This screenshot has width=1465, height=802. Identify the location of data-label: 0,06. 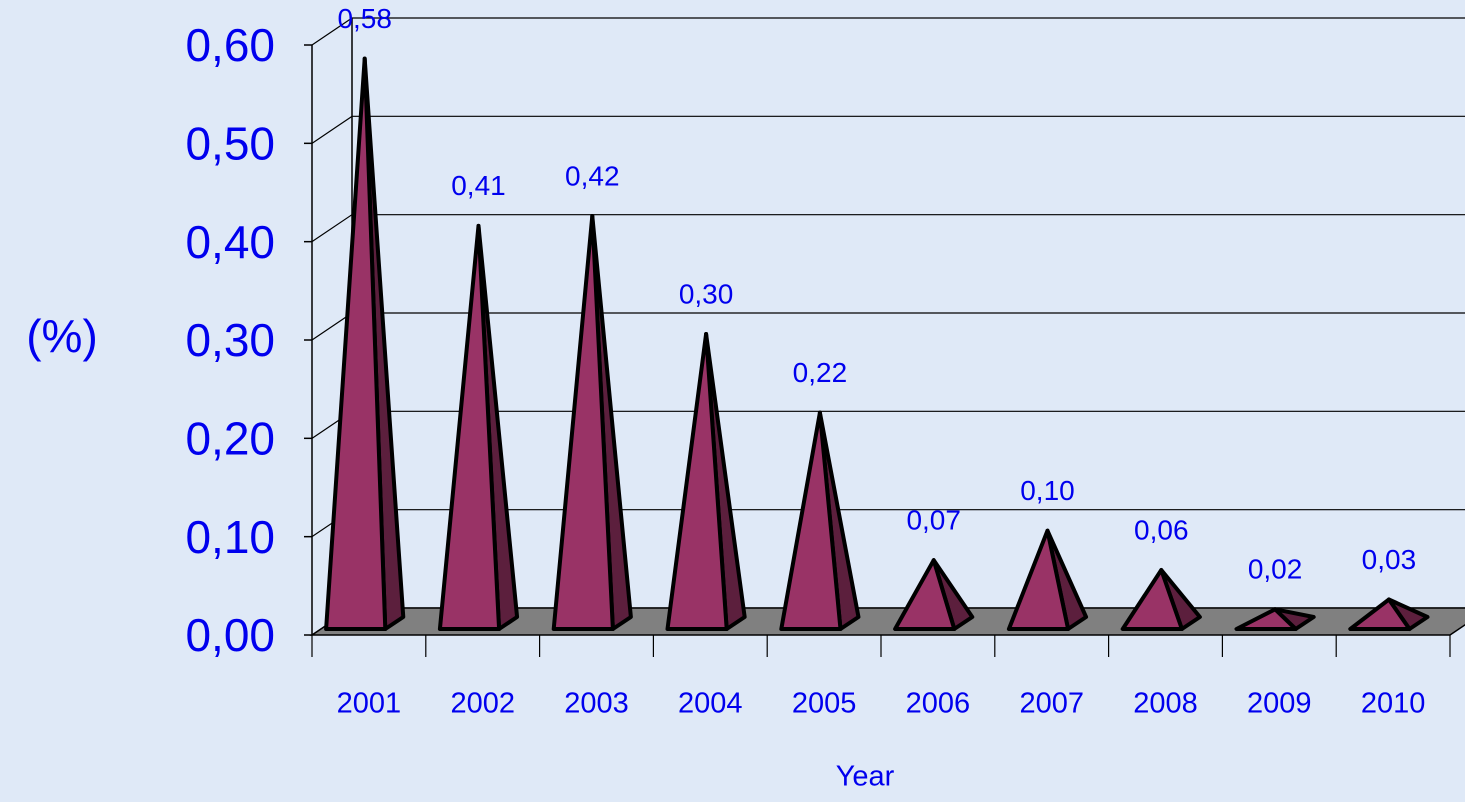
(1161, 529).